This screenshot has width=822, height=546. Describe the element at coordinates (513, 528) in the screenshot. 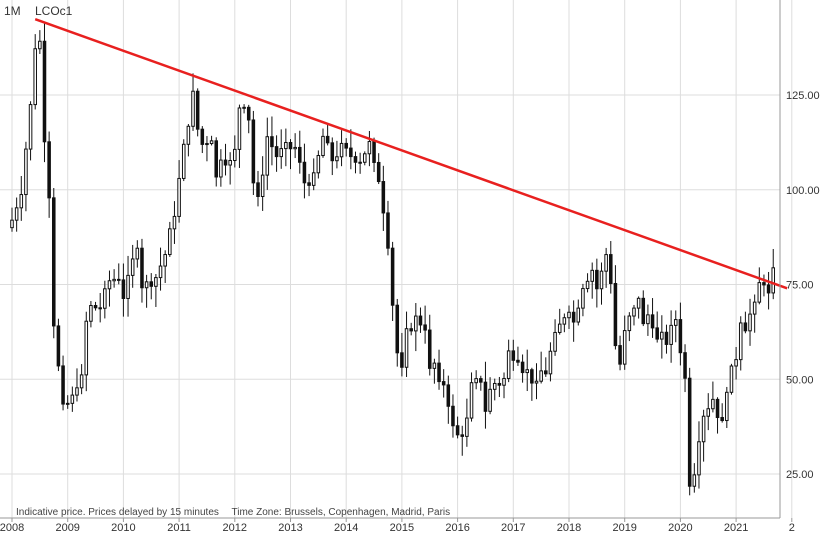

I see `x-tick-label: 2017` at that location.